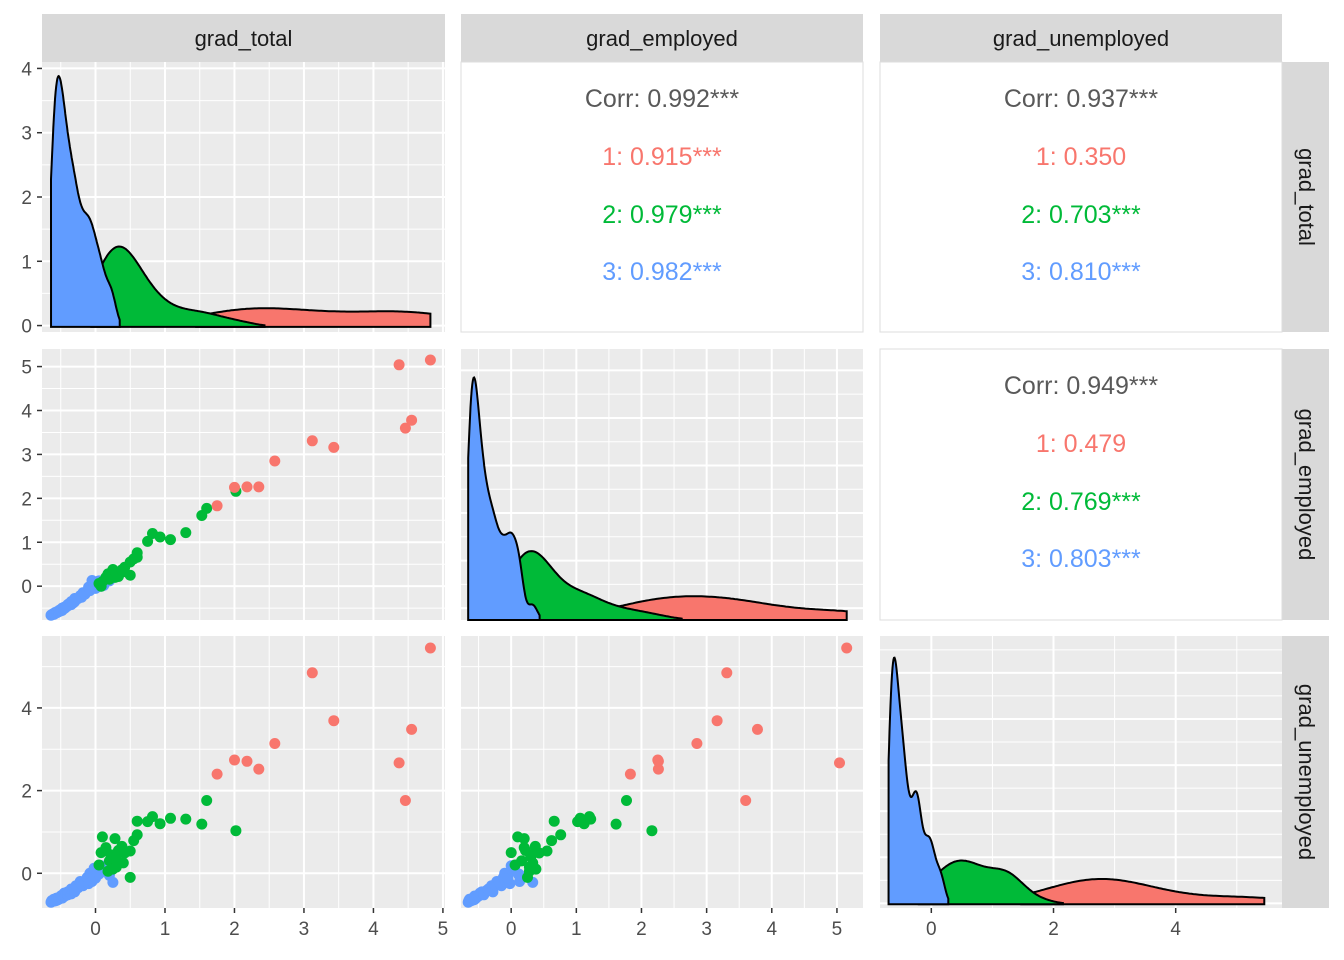 This screenshot has height=960, width=1344. Describe the element at coordinates (1081, 772) in the screenshot. I see `panel-background` at that location.